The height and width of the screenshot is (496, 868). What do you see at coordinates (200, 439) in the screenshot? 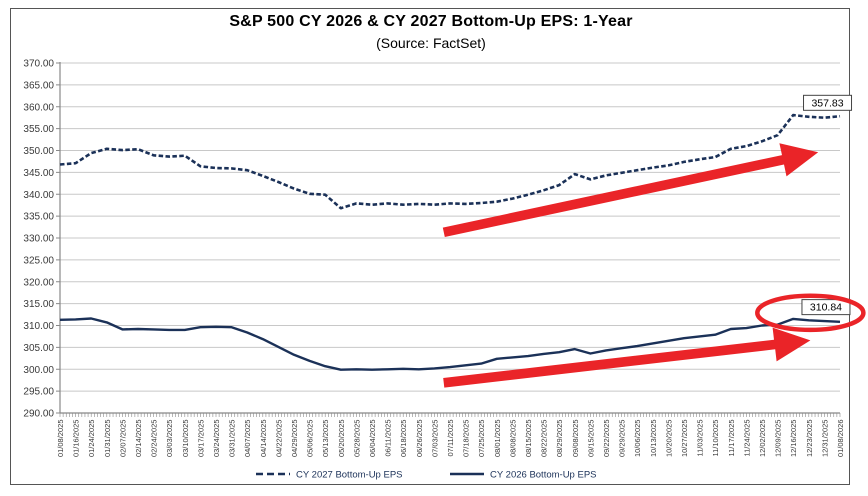
I see `x-tick-label: 03/17/2025` at bounding box center [200, 439].